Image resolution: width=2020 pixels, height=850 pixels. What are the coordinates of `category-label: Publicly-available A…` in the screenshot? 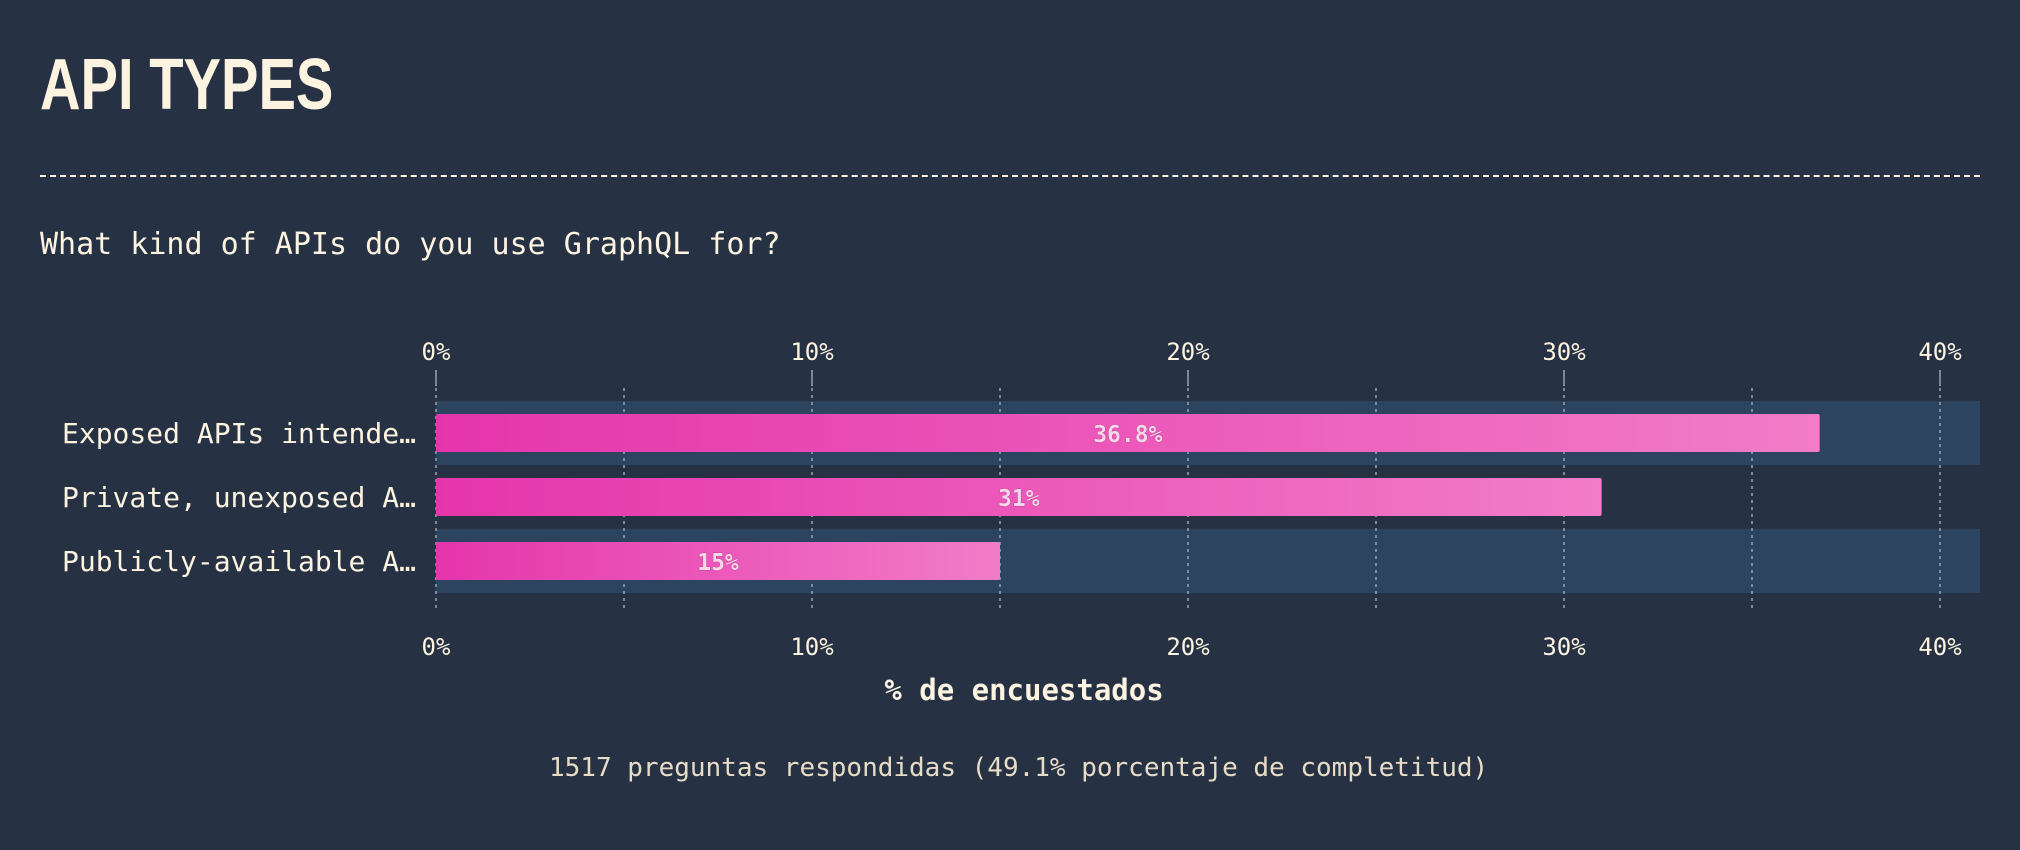 It's located at (239, 561).